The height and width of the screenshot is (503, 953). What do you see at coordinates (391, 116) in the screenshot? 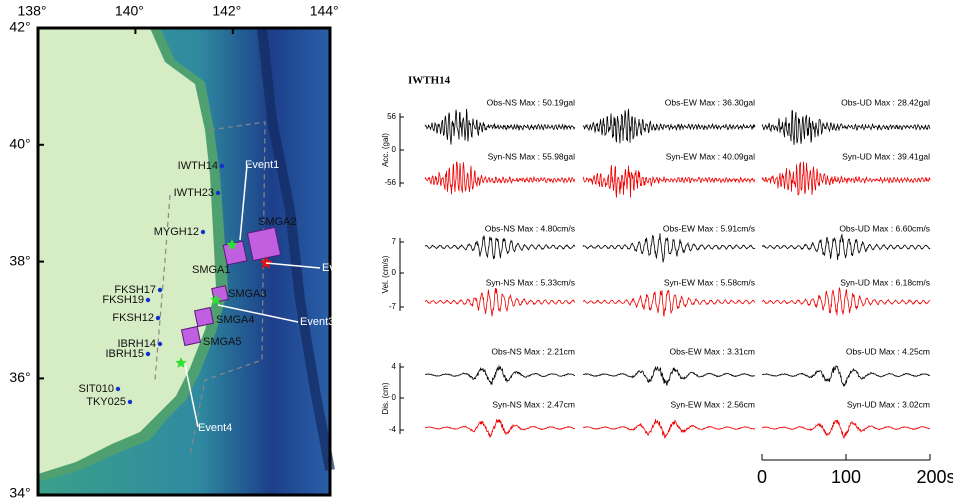
I see `y-tick-label: 56` at bounding box center [391, 116].